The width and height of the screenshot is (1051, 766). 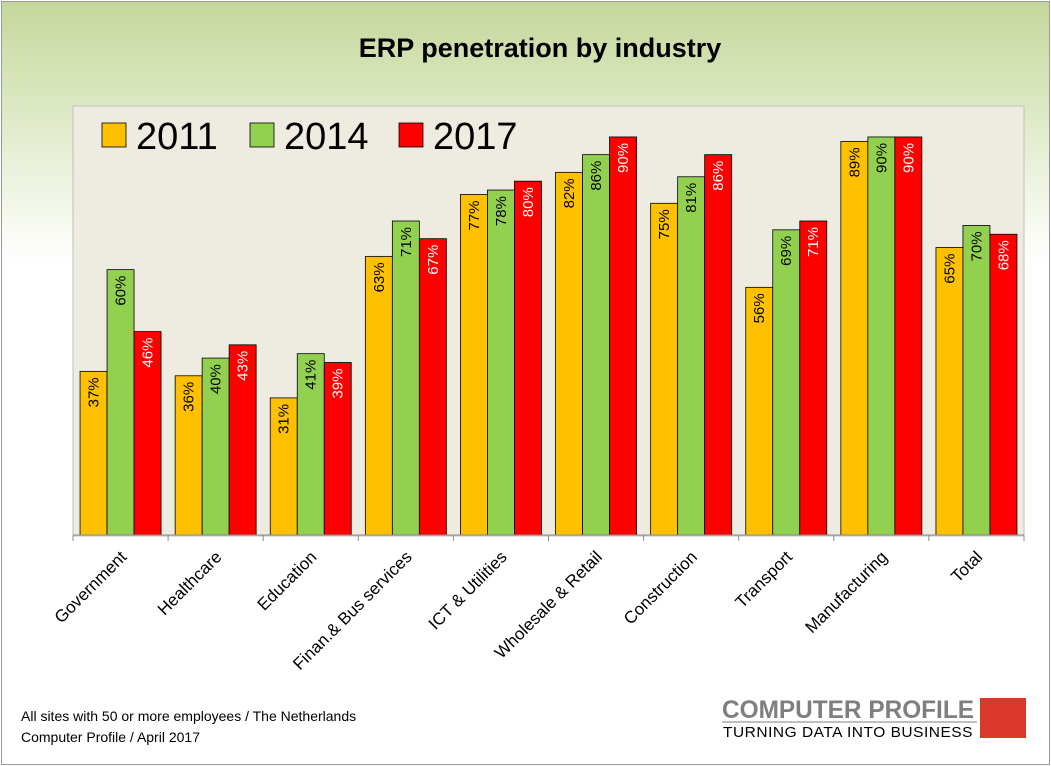 I want to click on category-label-2: Education, so click(x=287, y=580).